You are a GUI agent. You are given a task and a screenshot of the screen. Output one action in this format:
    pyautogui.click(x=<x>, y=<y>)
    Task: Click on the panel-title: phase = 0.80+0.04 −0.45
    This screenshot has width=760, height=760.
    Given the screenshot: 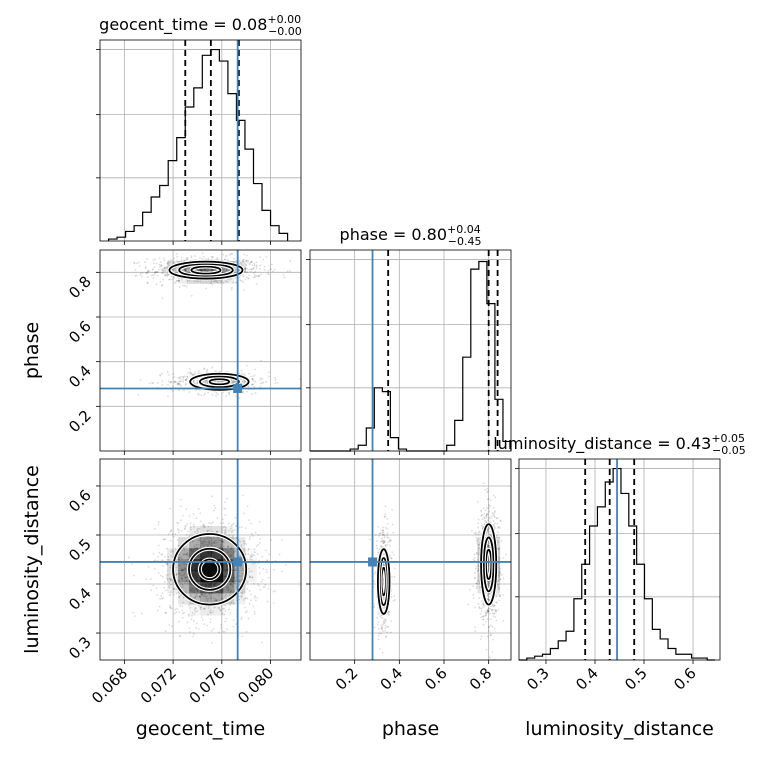 What is the action you would take?
    pyautogui.click(x=411, y=235)
    